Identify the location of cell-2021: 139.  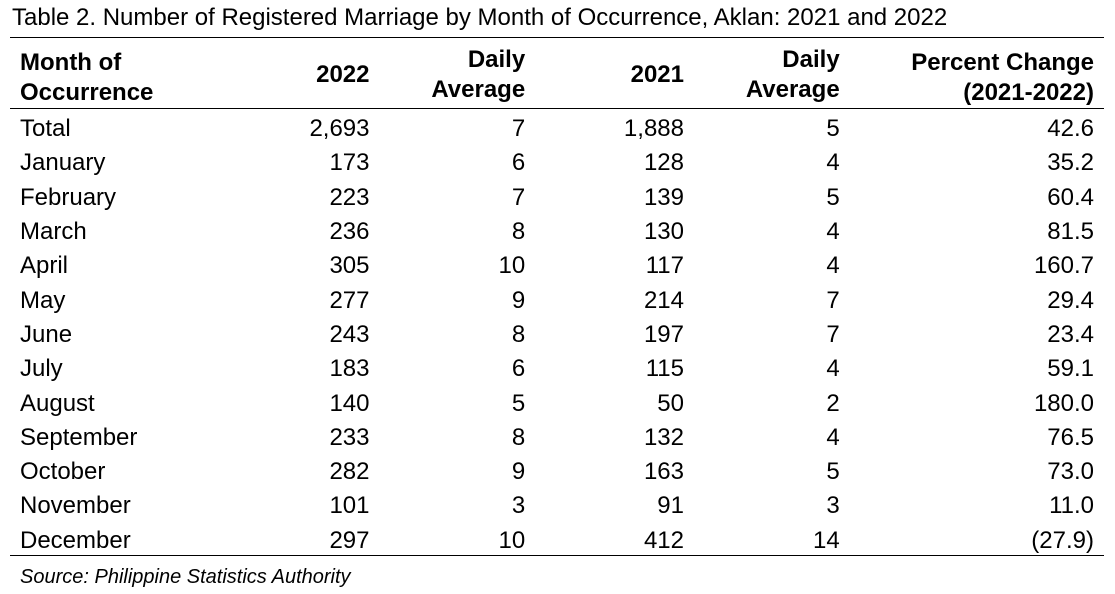
(663, 197).